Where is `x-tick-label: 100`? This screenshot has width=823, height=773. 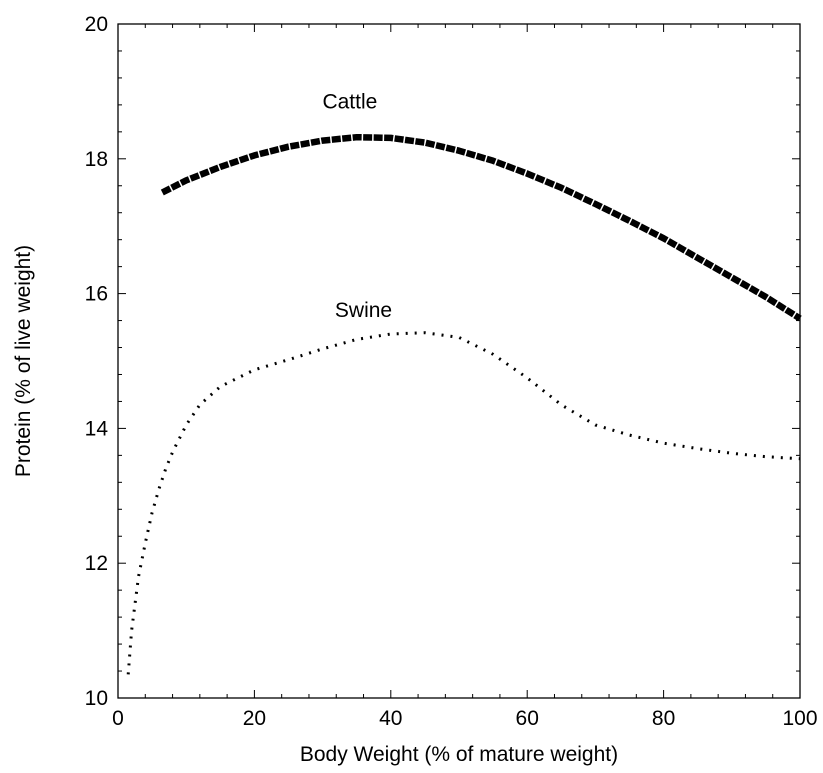
x-tick-label: 100 is located at coordinates (799, 718).